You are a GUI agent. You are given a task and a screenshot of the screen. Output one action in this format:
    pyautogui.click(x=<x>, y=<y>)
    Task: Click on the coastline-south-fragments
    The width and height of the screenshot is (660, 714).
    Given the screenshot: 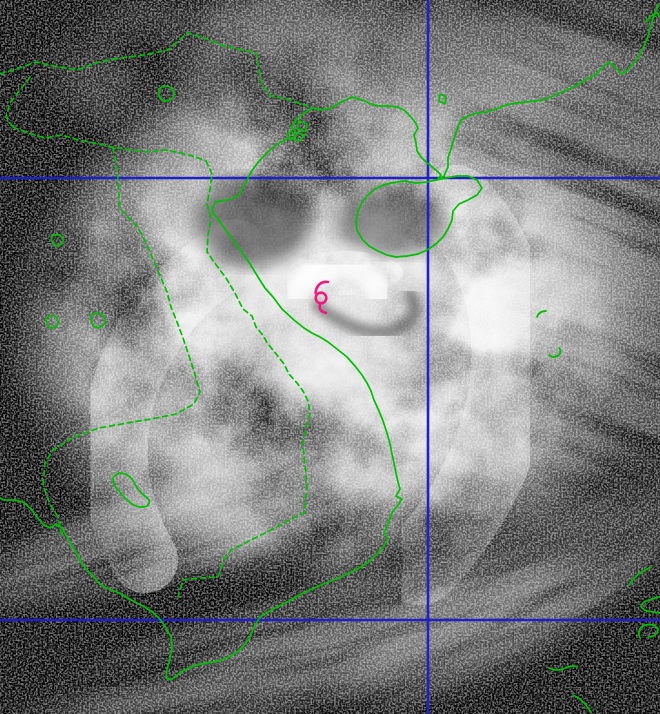 What is the action you would take?
    pyautogui.click(x=570, y=689)
    